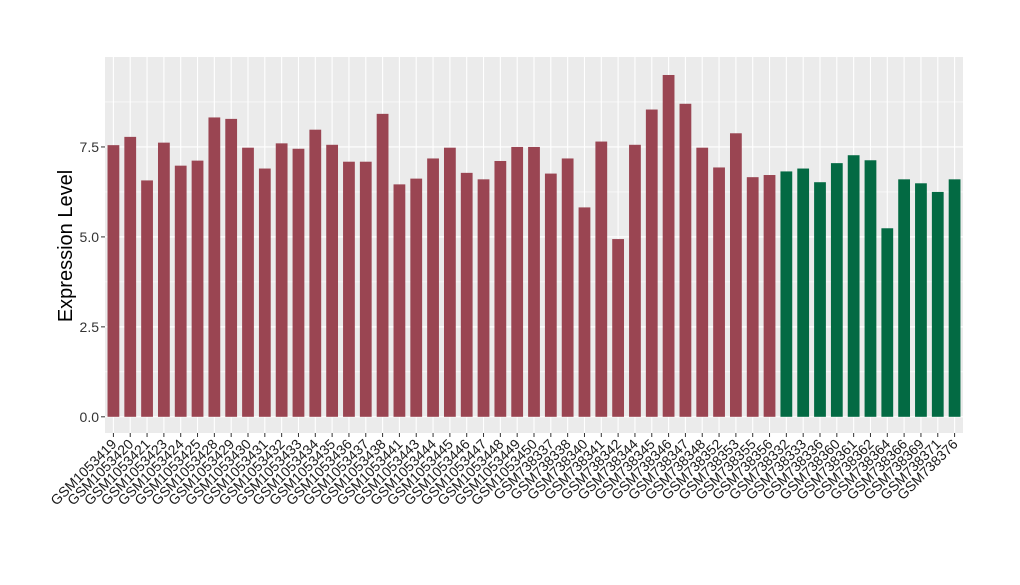 The height and width of the screenshot is (585, 1020). Describe the element at coordinates (90, 147) in the screenshot. I see `y-tick-label: 7.5` at that location.